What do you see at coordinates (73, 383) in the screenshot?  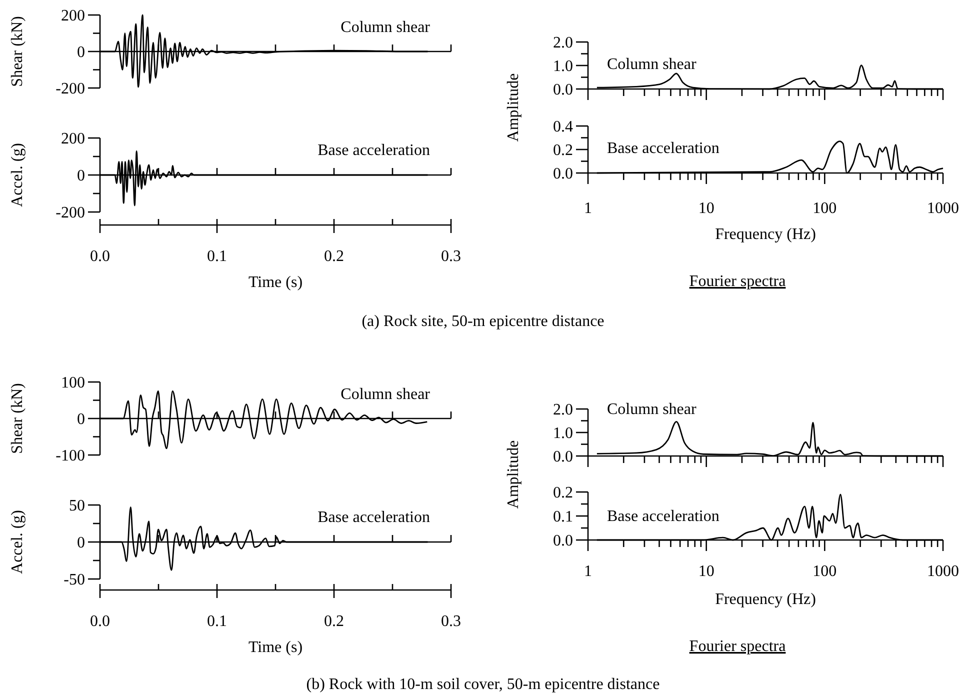 I see `y-tick-label: 100` at bounding box center [73, 383].